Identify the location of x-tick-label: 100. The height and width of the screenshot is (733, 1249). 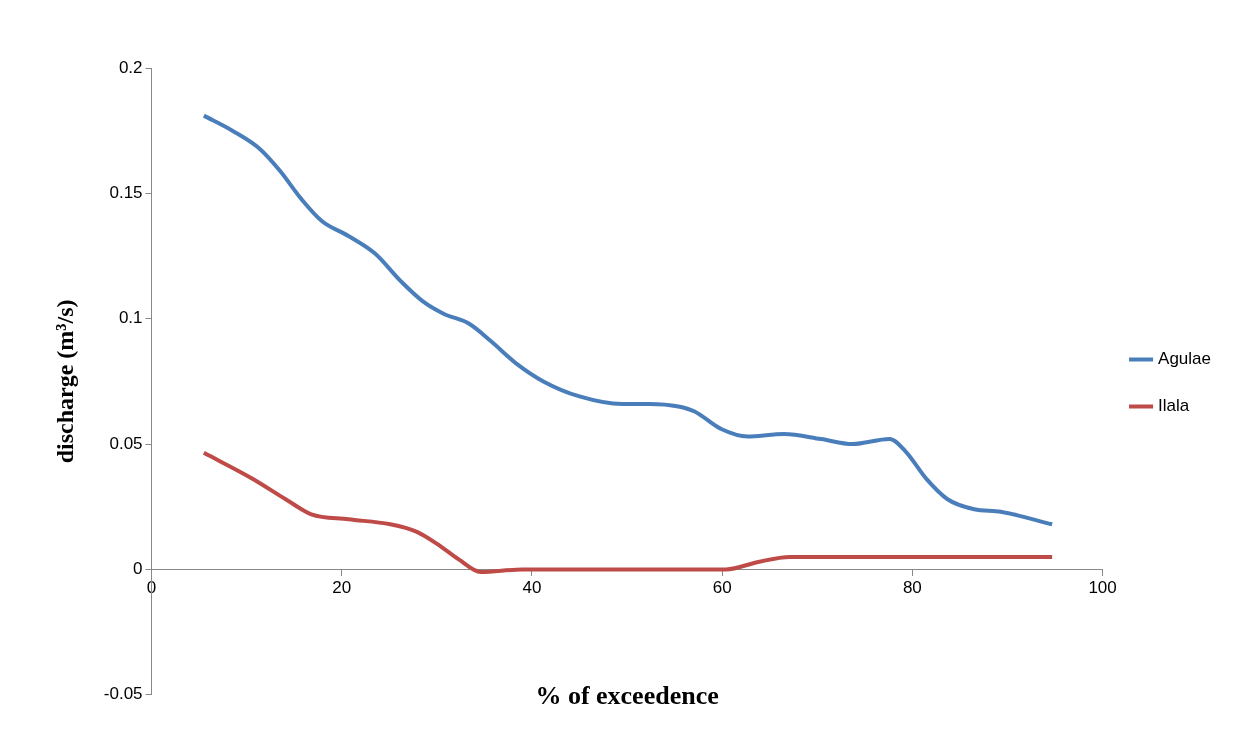
(1102, 588).